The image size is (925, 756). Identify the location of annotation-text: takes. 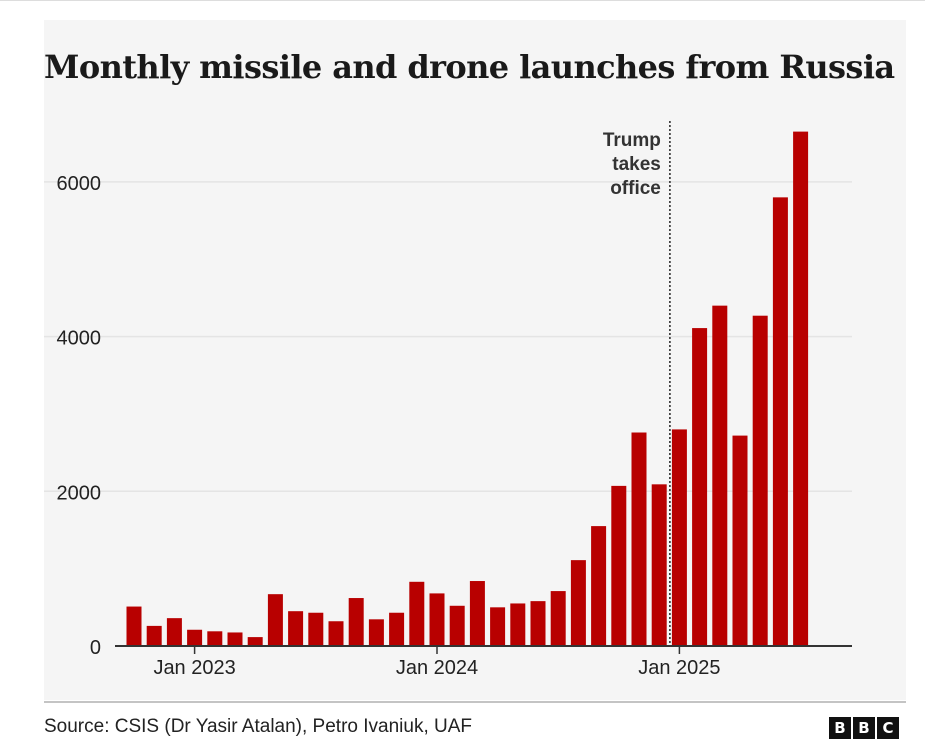
(636, 164).